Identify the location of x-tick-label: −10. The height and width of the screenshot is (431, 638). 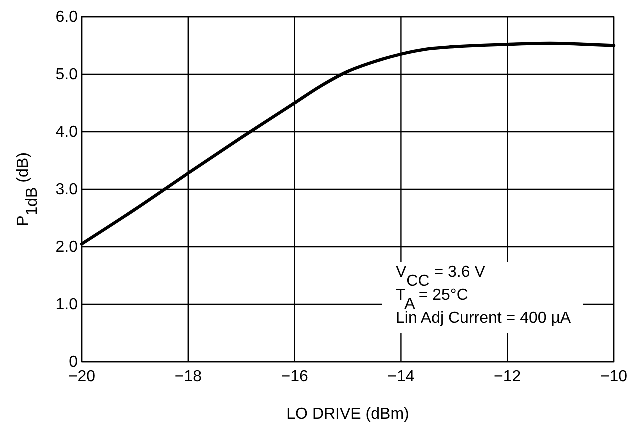
(614, 377).